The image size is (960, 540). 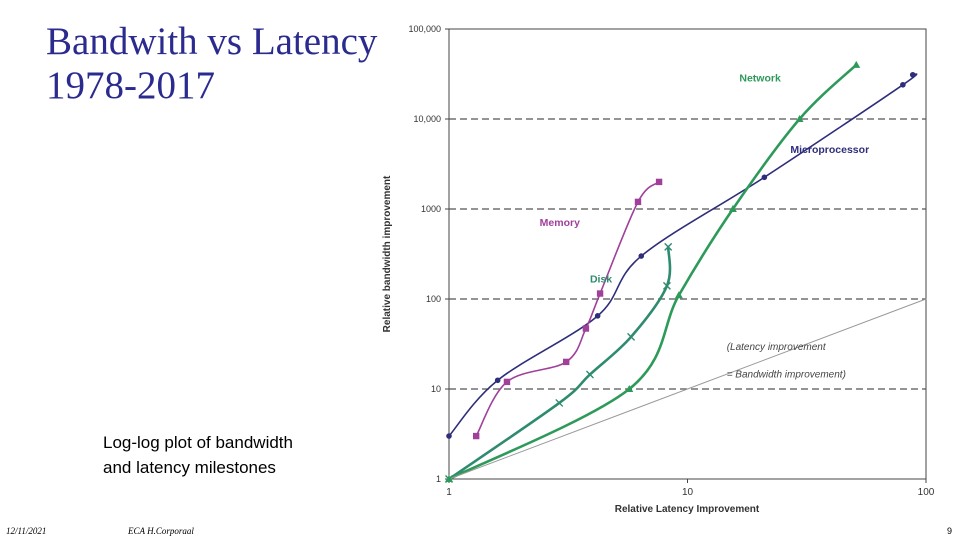 I want to click on caption-line2: and latency milestones, so click(x=189, y=467).